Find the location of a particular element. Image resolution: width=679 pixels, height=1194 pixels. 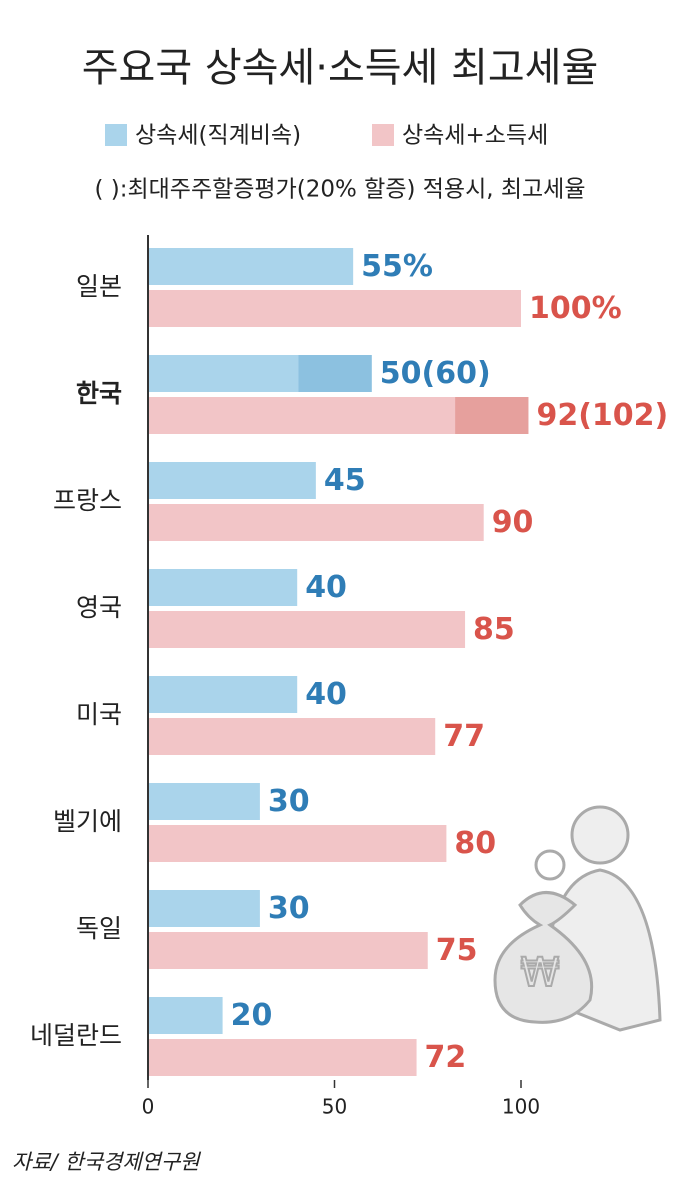

y-tick-label: 네덜란드 is located at coordinates (76, 1035).